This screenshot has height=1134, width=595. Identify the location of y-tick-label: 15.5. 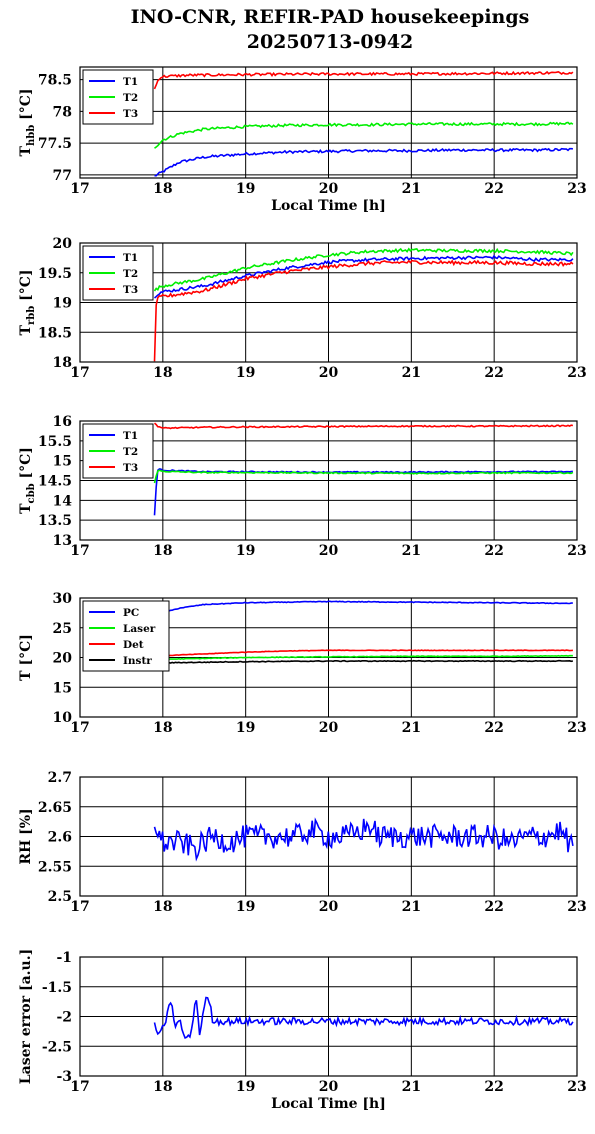
(55, 442).